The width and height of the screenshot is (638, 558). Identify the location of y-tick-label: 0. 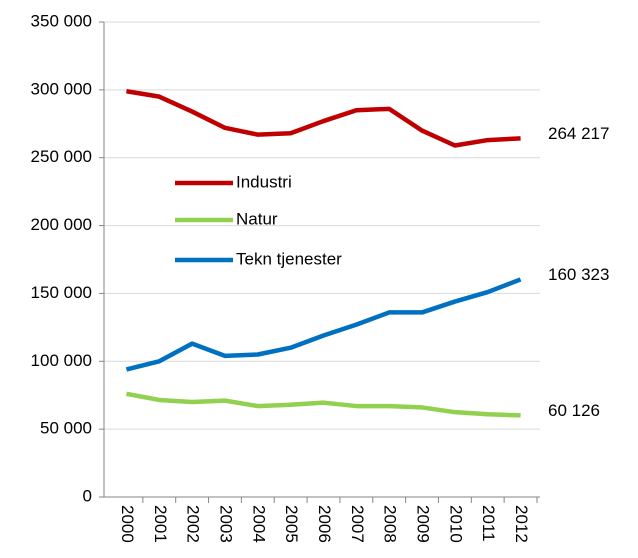
(87, 495).